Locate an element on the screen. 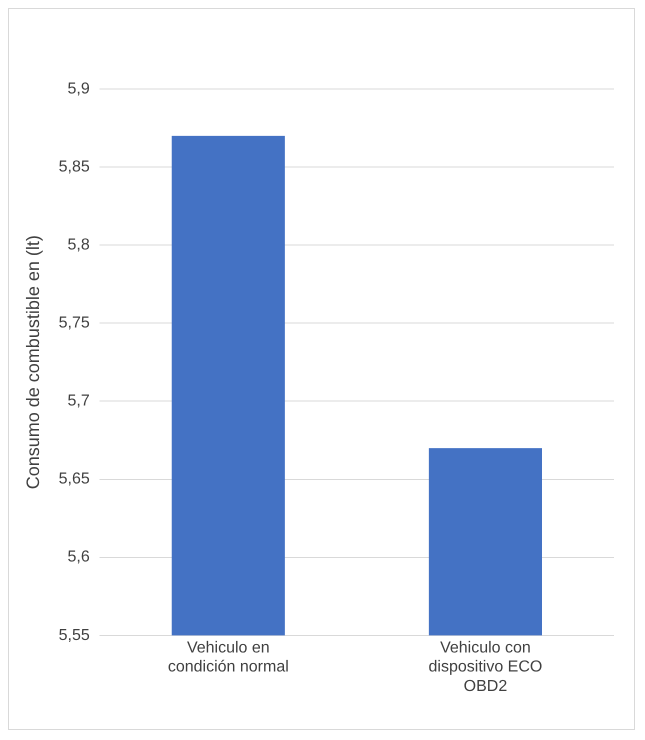 This screenshot has width=645, height=740. y-tick-label: 5,65 is located at coordinates (74, 479).